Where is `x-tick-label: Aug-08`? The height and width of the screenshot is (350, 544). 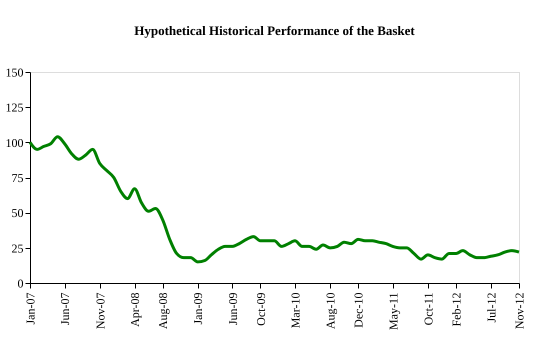
x-tick-label: Aug-08 is located at coordinates (163, 311).